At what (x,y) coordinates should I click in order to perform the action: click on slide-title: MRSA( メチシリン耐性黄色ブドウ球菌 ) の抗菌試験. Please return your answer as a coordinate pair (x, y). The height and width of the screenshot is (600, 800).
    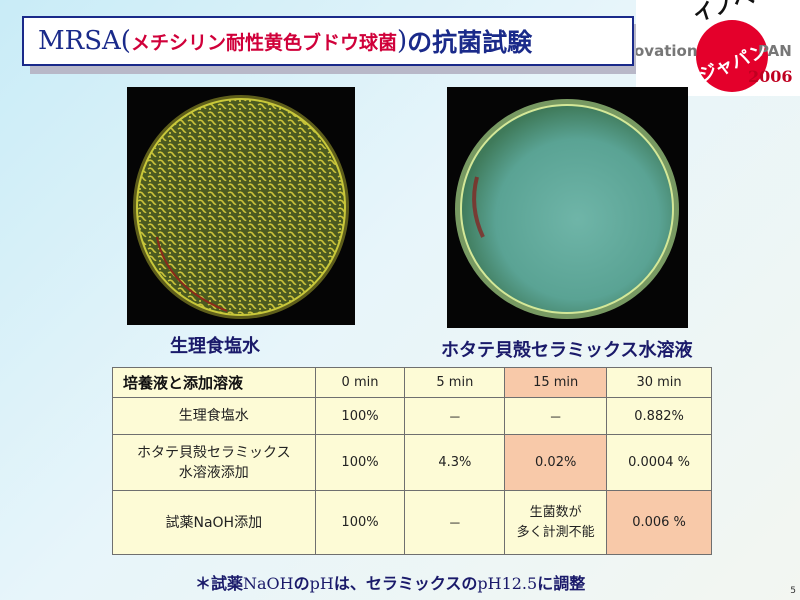
    Looking at the image, I should click on (328, 41).